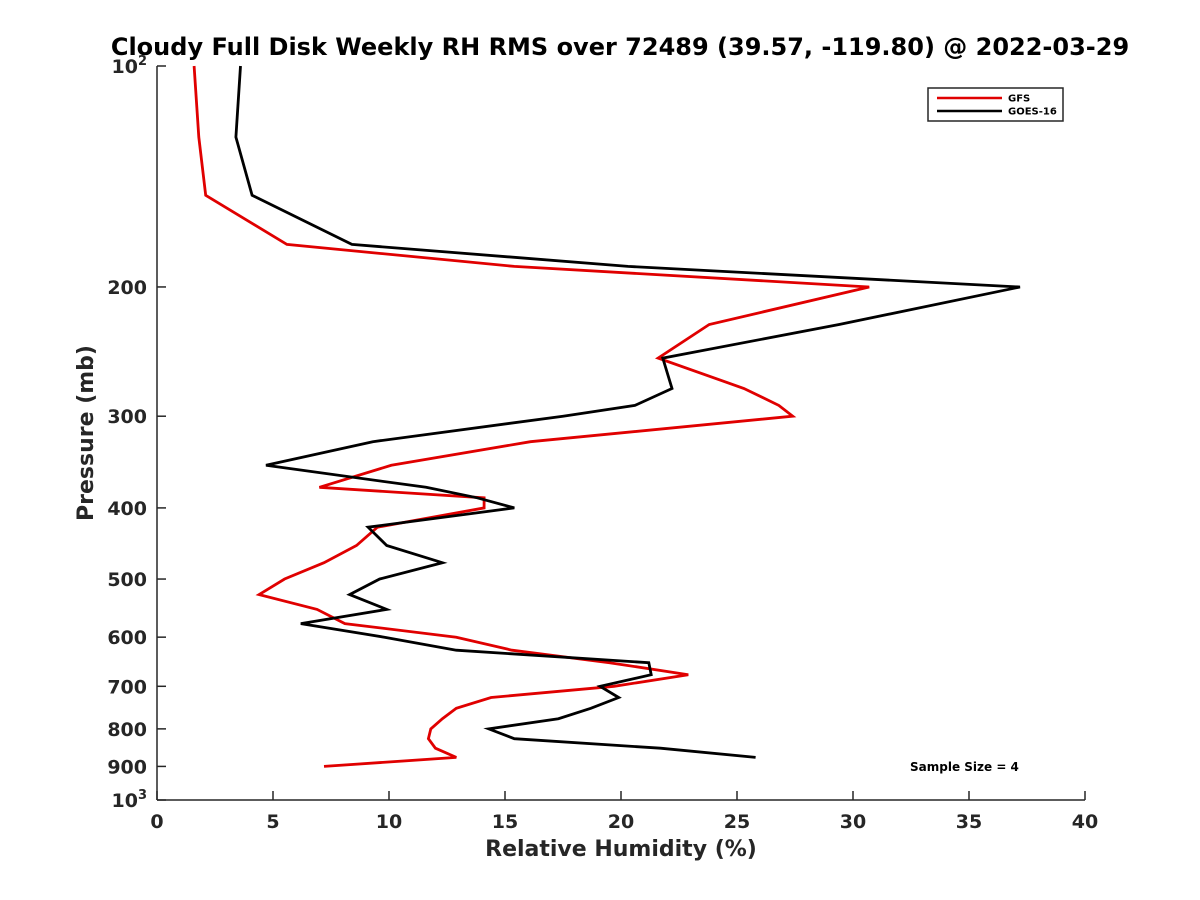 The height and width of the screenshot is (900, 1200). What do you see at coordinates (127, 288) in the screenshot?
I see `y-tick-label: 200` at bounding box center [127, 288].